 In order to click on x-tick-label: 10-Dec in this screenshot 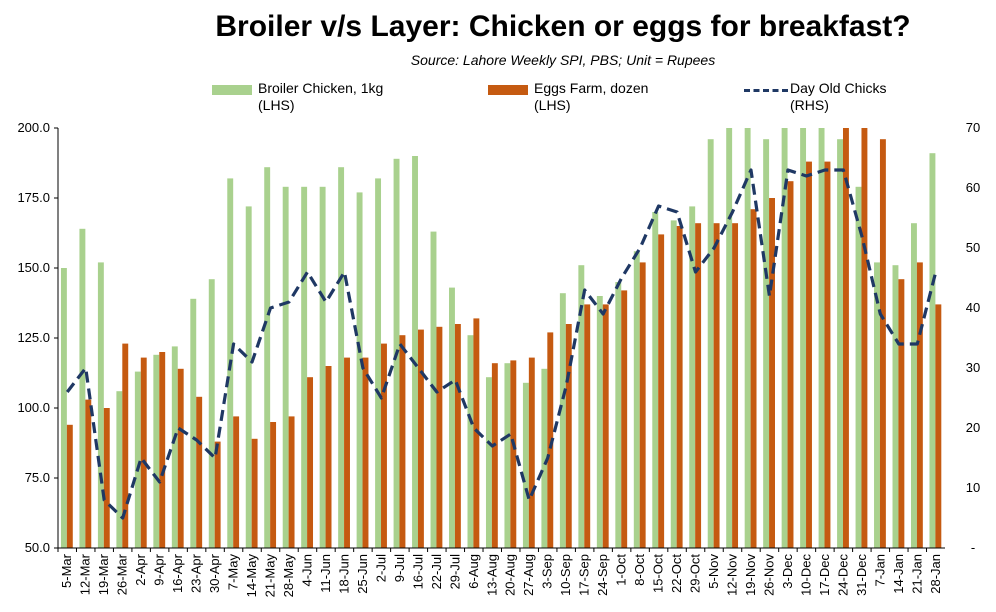, I will do `click(805, 575)`.